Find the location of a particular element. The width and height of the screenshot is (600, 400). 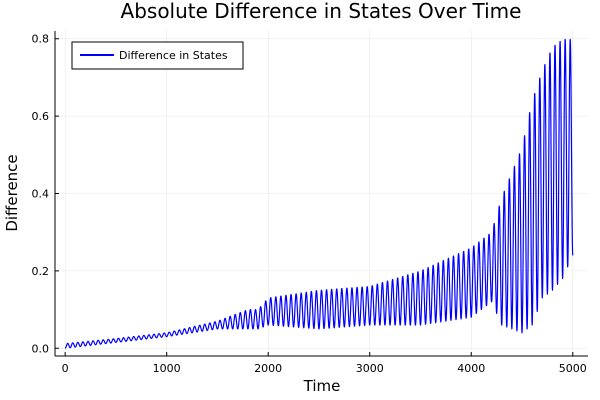

x-tick-label: 3000 is located at coordinates (370, 368).